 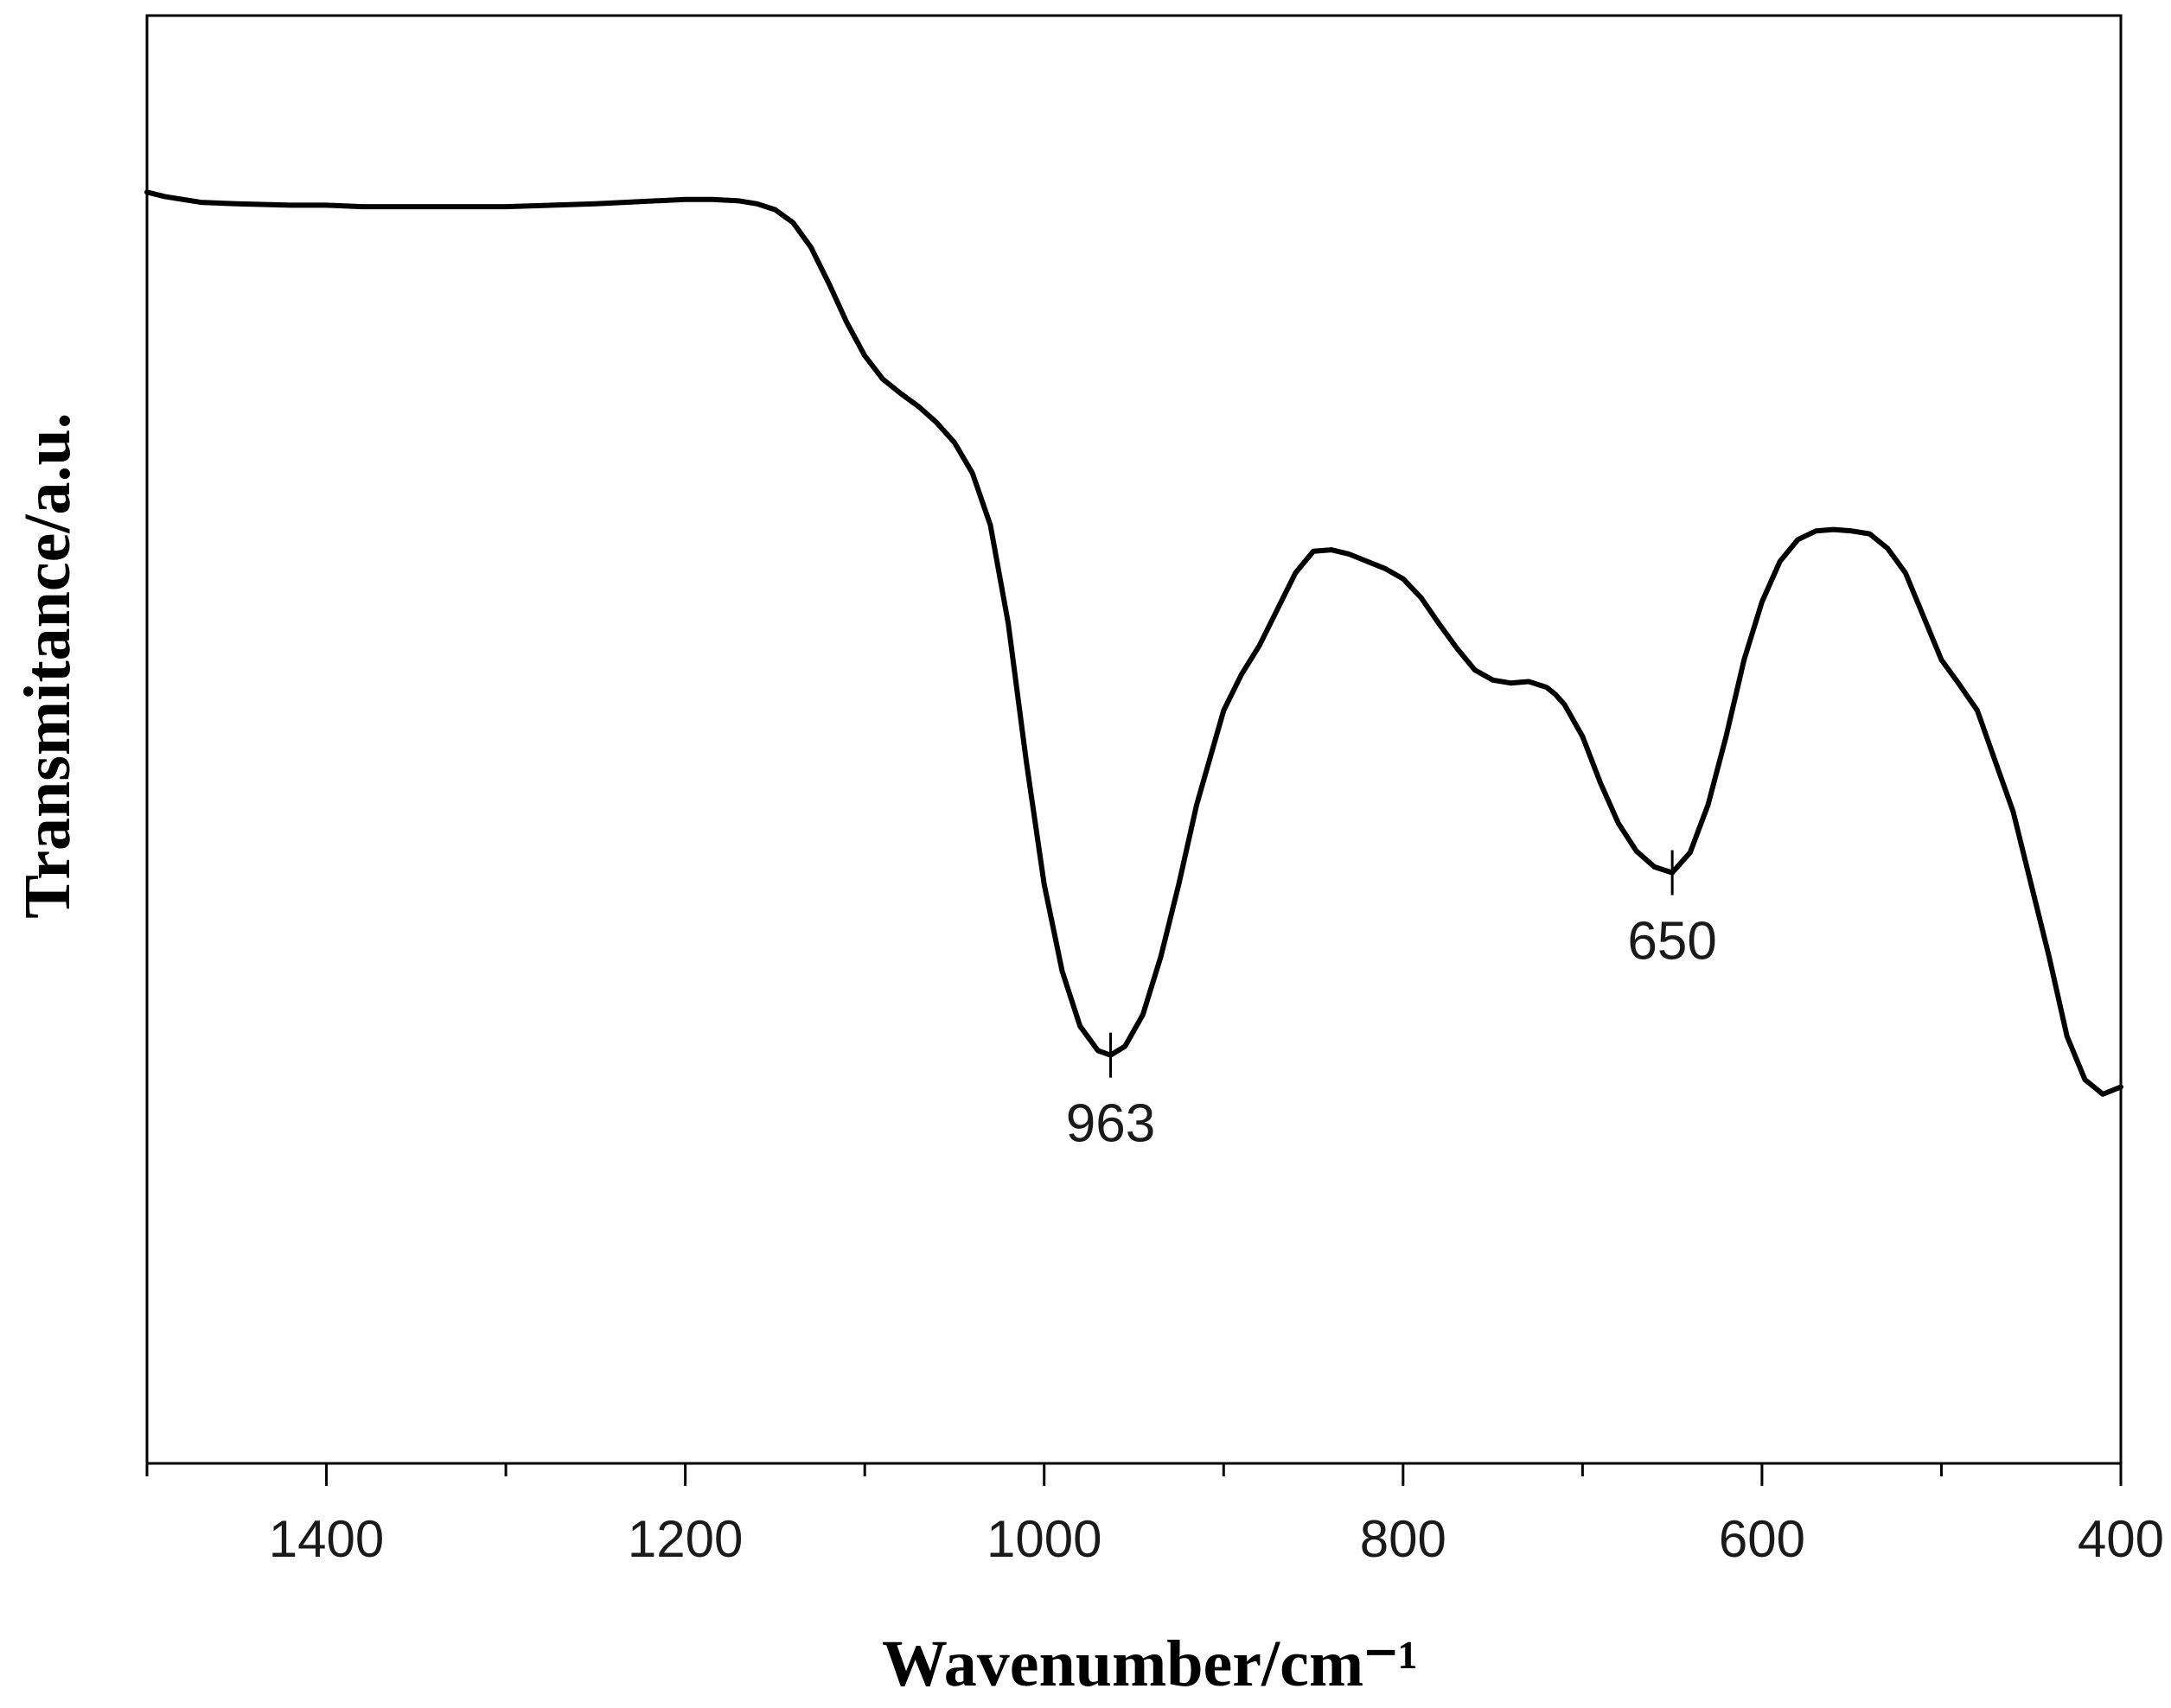 I want to click on x-axis-ticks: 1400 1200 1000 800 600 400, so click(x=1154, y=1515).